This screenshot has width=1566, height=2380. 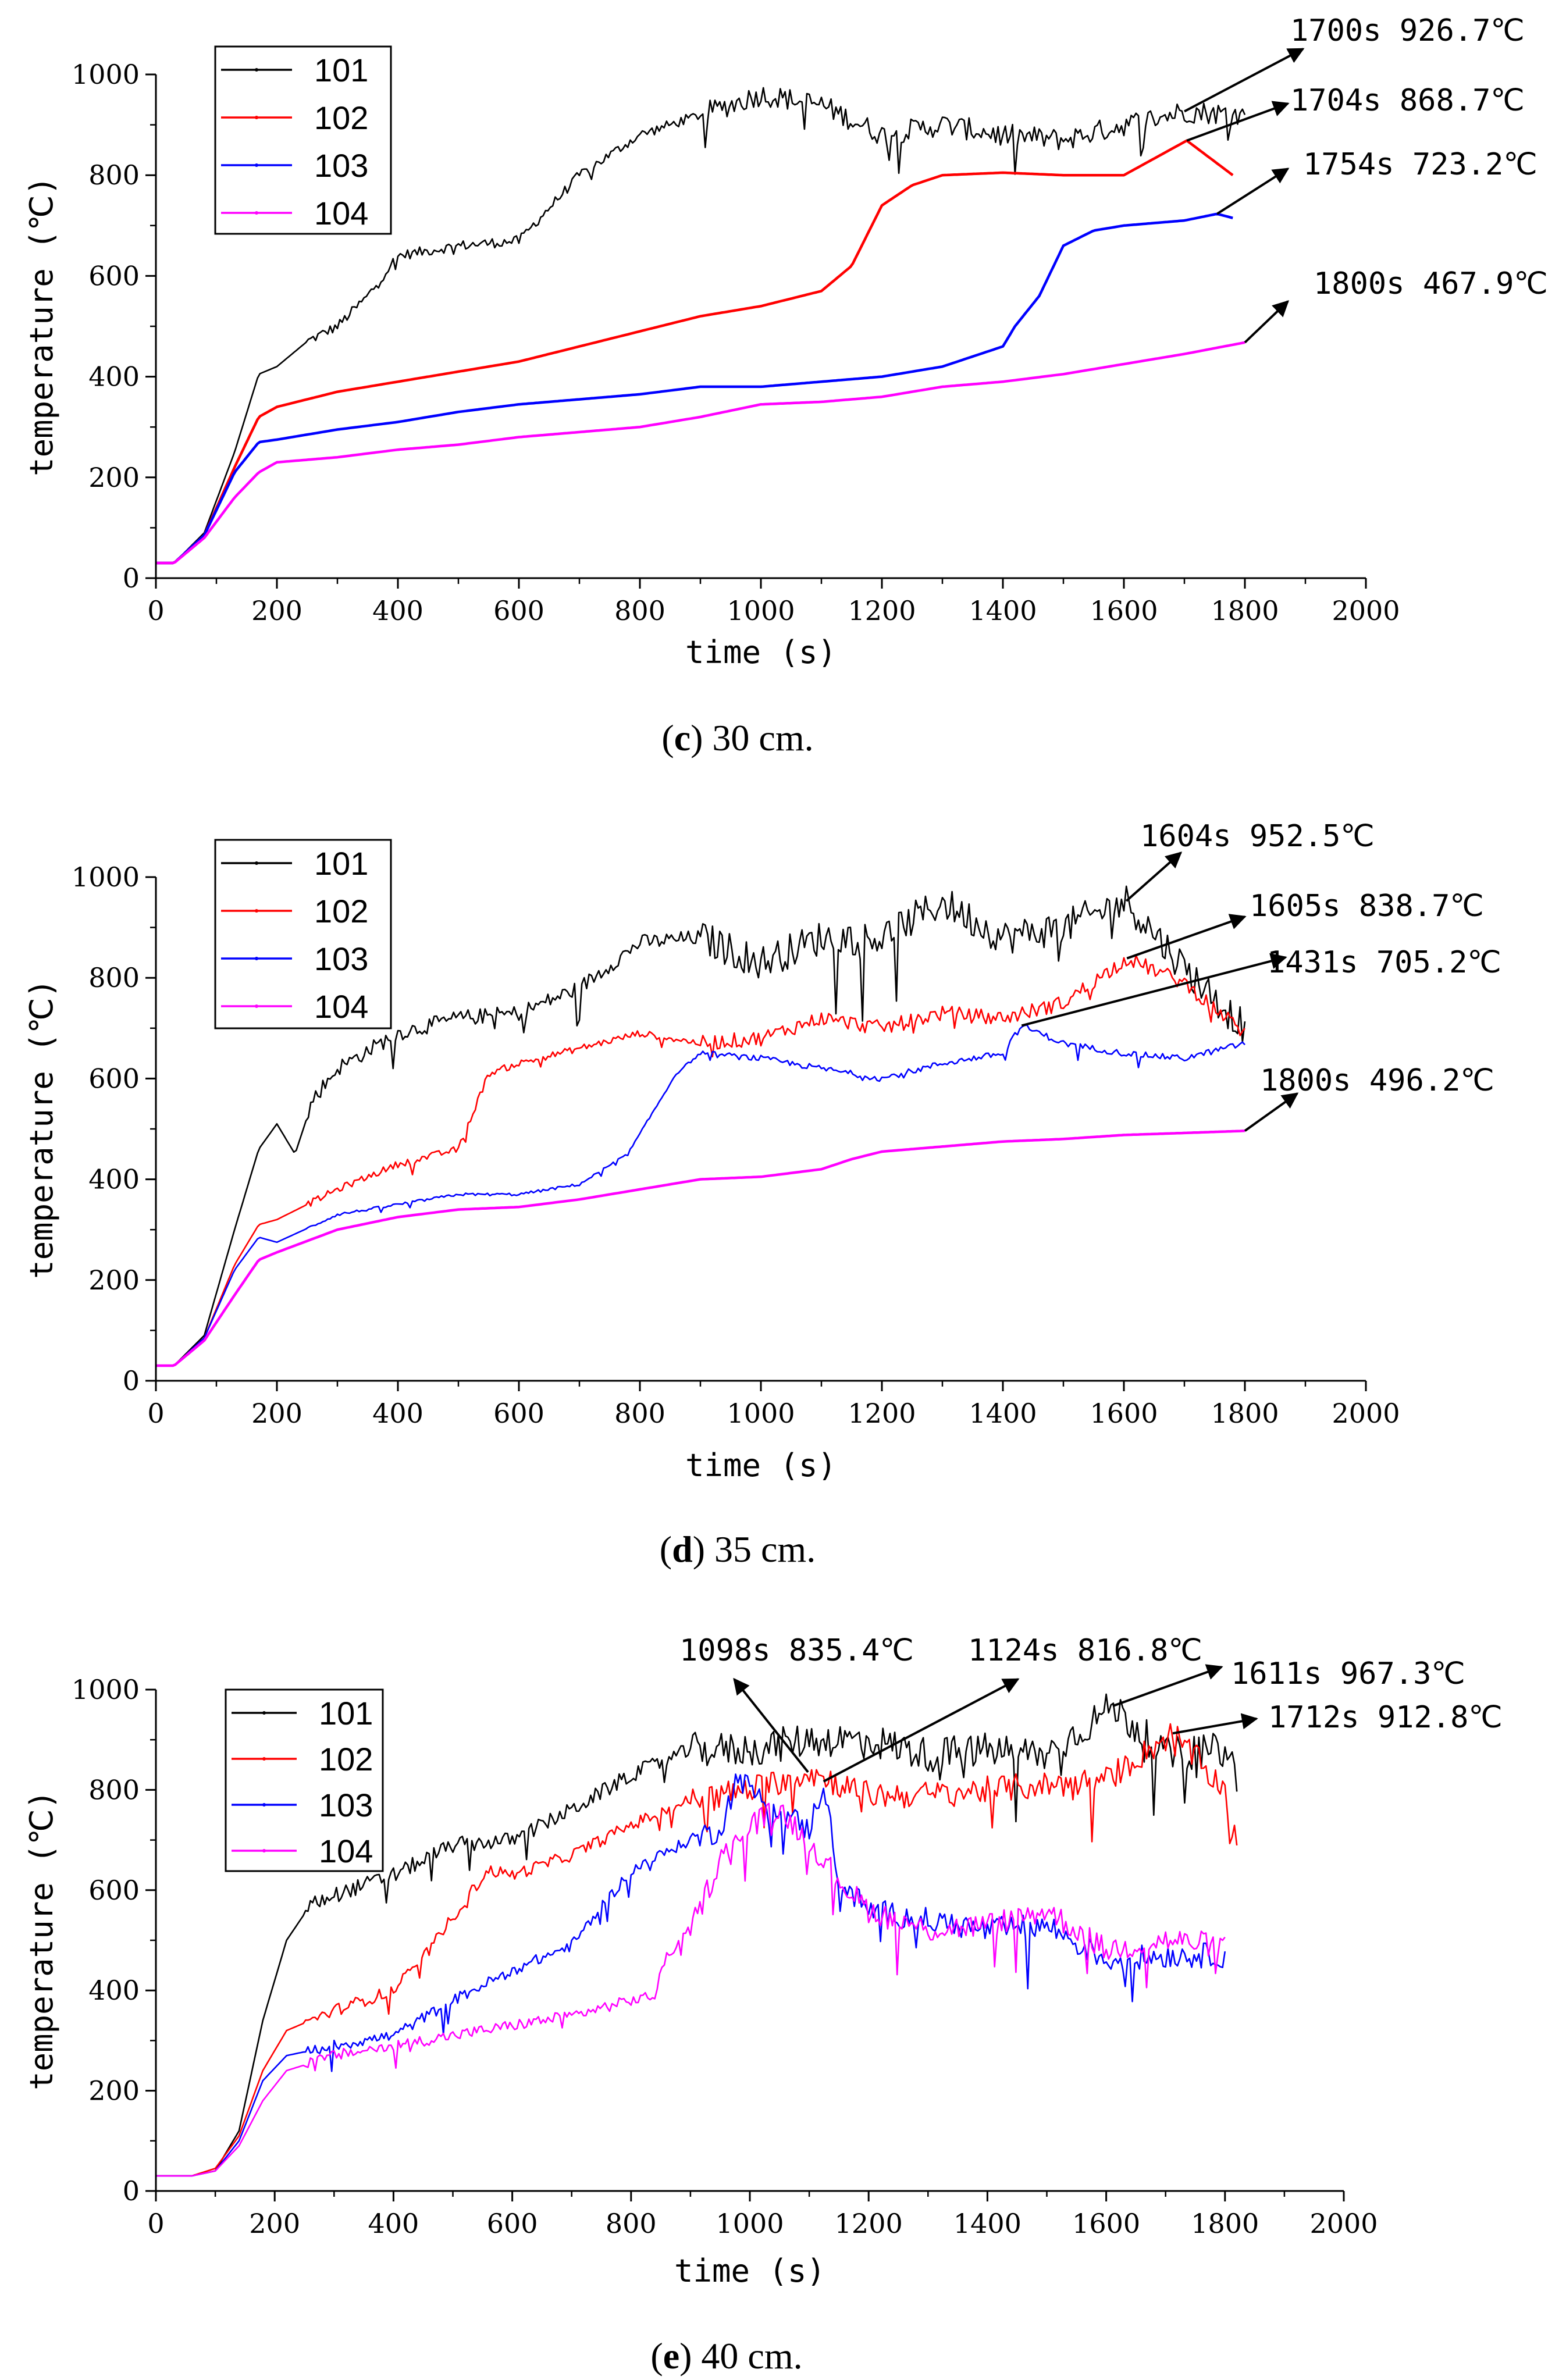 I want to click on panel-caption: (e) 40 cm., so click(x=726, y=2356).